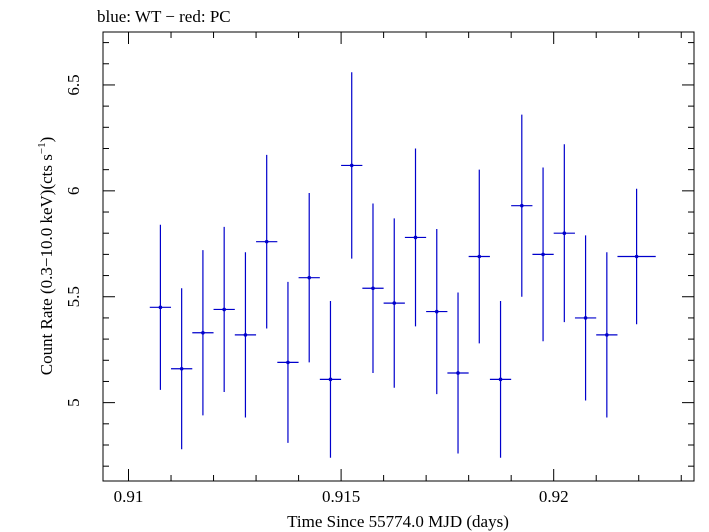 The image size is (709, 532). I want to click on y-axis-label-end: ), so click(46, 140).